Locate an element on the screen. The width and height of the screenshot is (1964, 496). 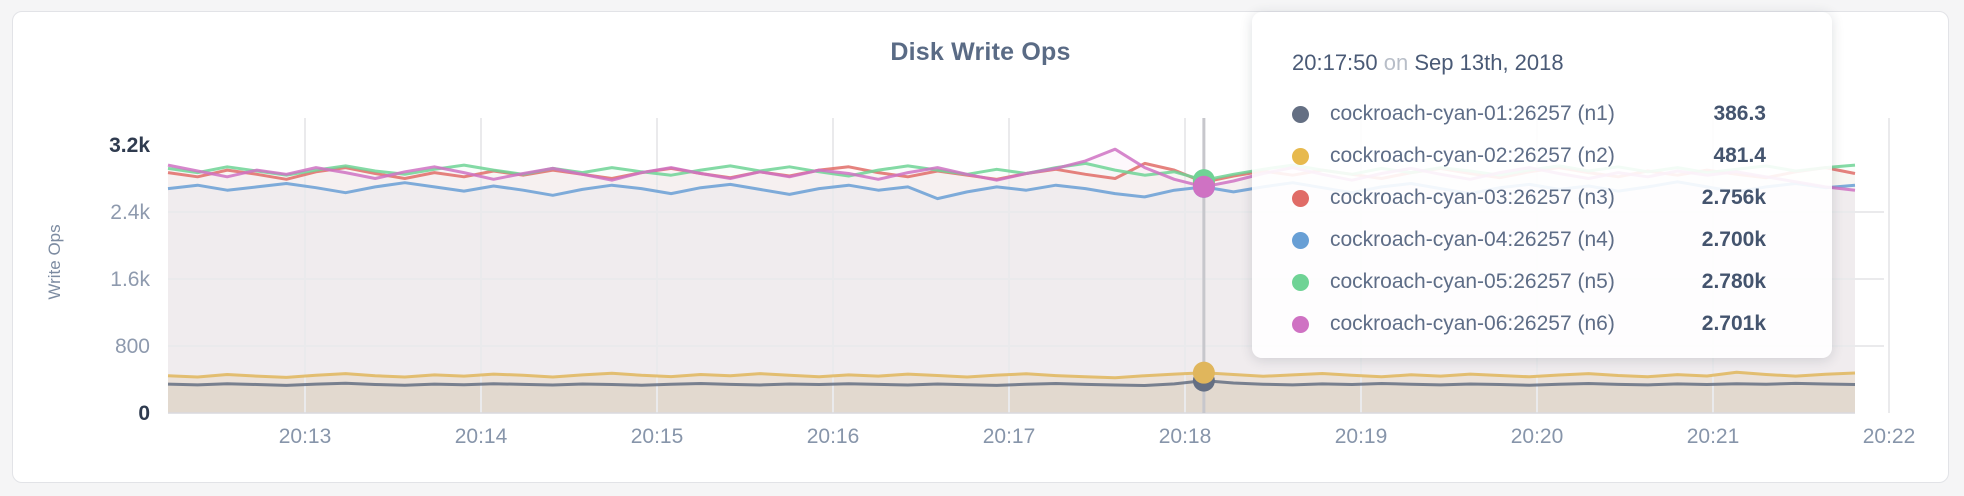
tooltip-row: cockroach-cyan-02:26257 (n2) 481.4 is located at coordinates (1529, 156).